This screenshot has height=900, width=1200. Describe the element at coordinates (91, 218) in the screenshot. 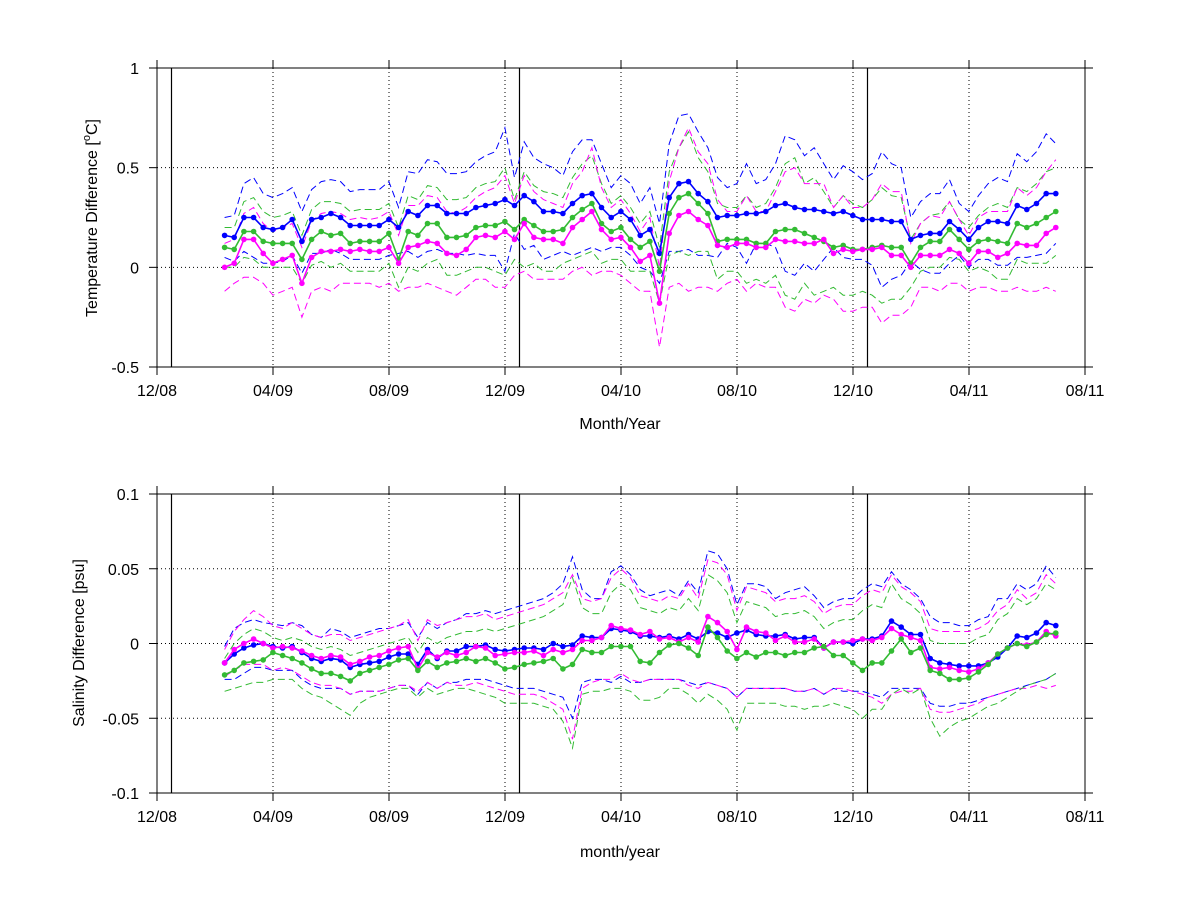

I see `temperature-ylabel: Temperature Difference [oC]` at that location.